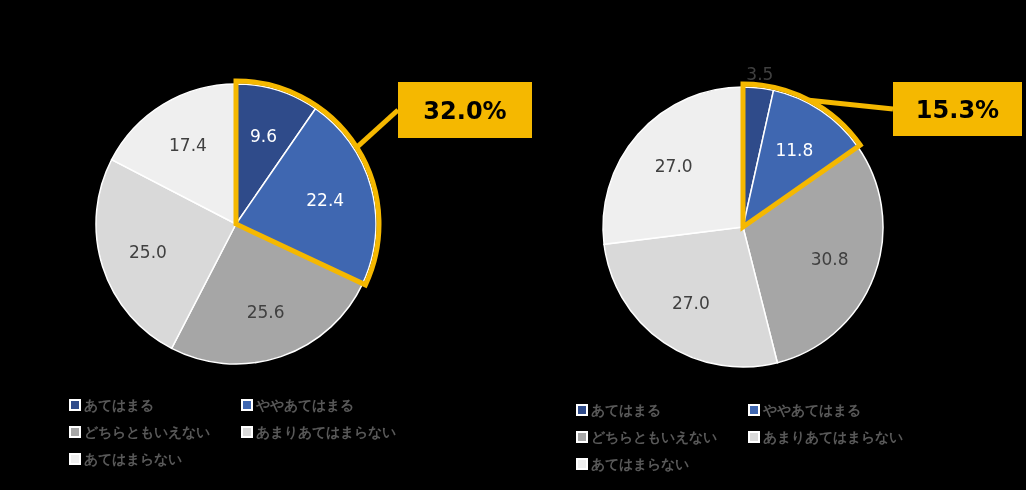 The width and height of the screenshot is (1026, 490). I want to click on data-label: 25.0, so click(148, 252).